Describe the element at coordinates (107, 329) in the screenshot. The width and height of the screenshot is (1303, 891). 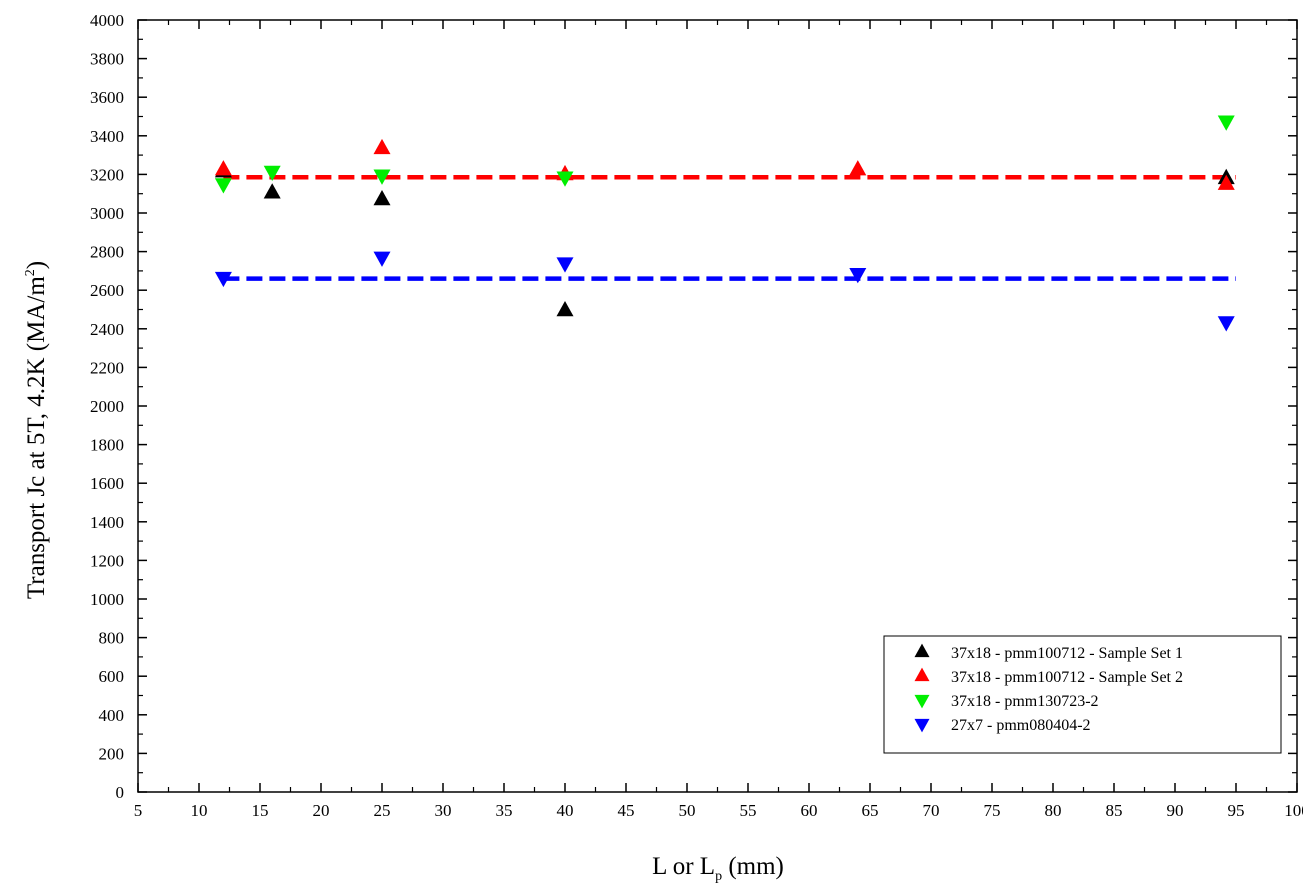
I see `y-tick-label: 2400` at that location.